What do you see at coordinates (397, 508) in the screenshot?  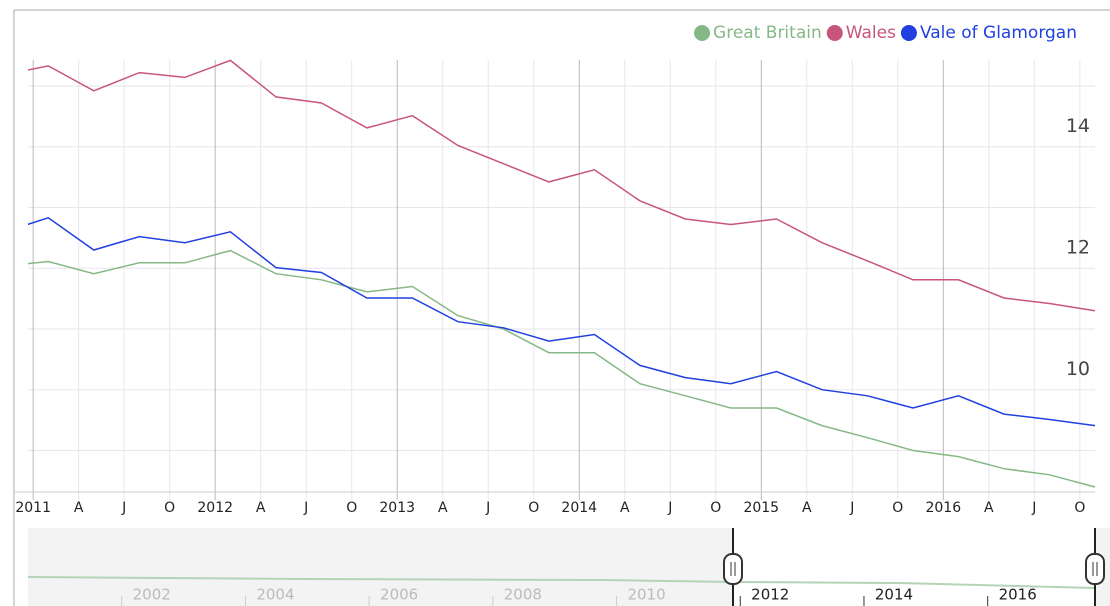 I see `x-tick-label: 2013` at bounding box center [397, 508].